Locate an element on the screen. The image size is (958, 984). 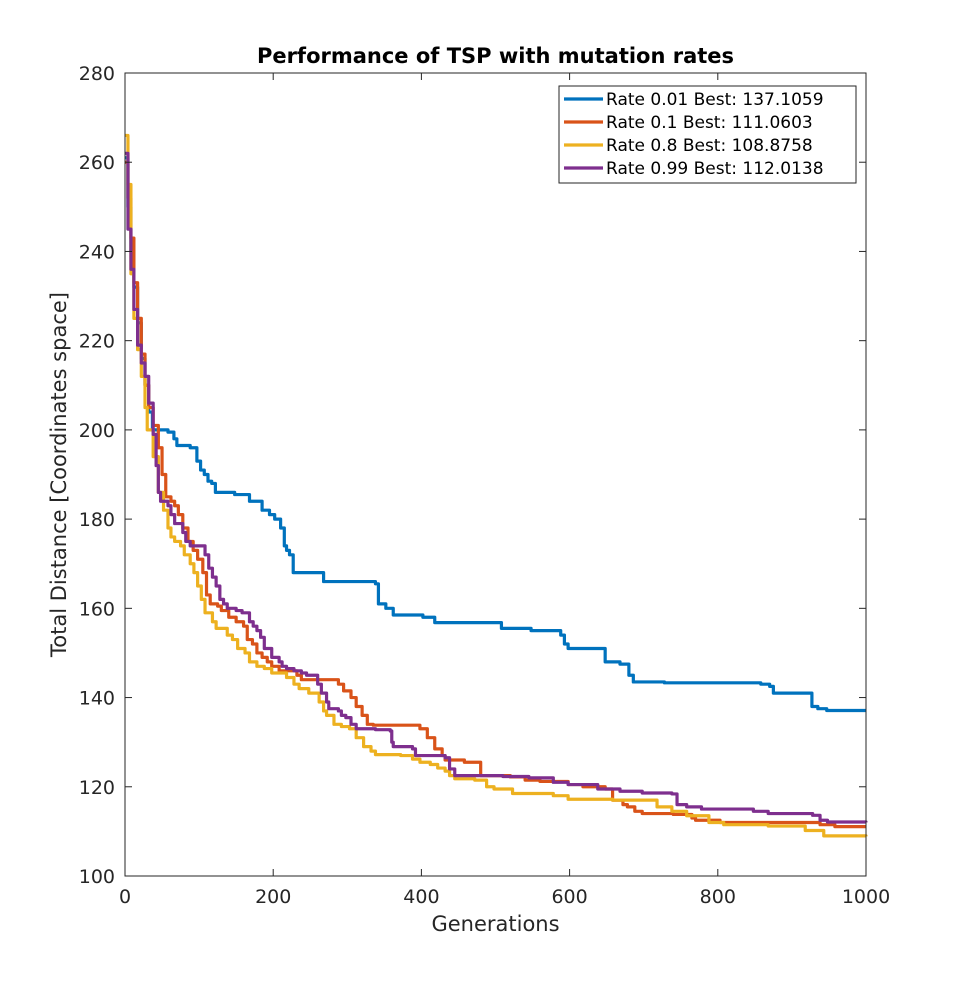
y-tick-label: 140 is located at coordinates (97, 699).